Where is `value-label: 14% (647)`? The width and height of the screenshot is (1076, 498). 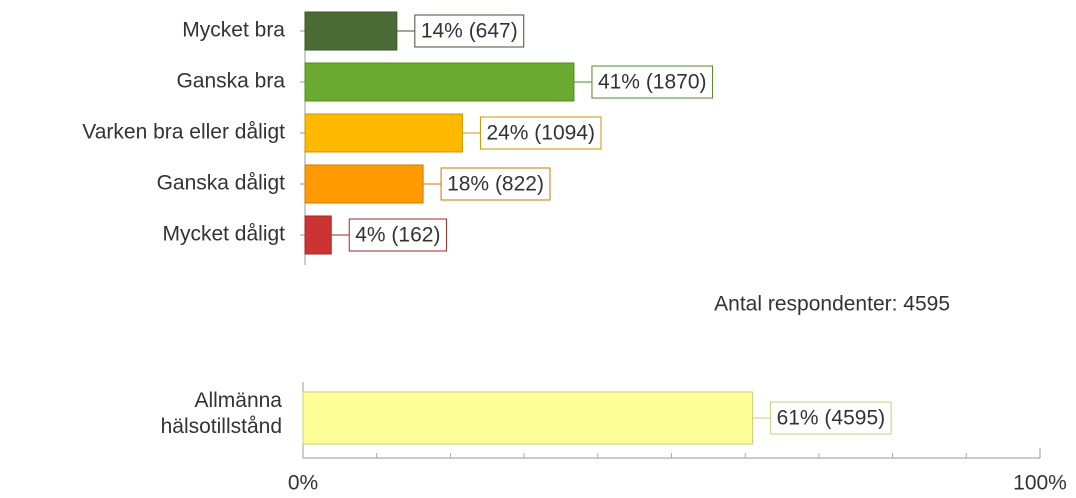 value-label: 14% (647) is located at coordinates (469, 31).